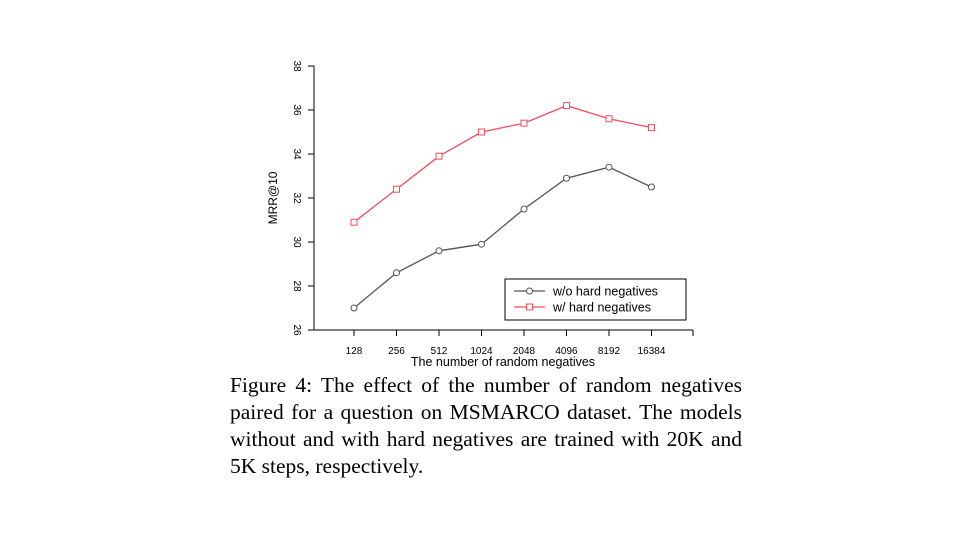  Describe the element at coordinates (529, 307) in the screenshot. I see `legend-marker-w` at that location.